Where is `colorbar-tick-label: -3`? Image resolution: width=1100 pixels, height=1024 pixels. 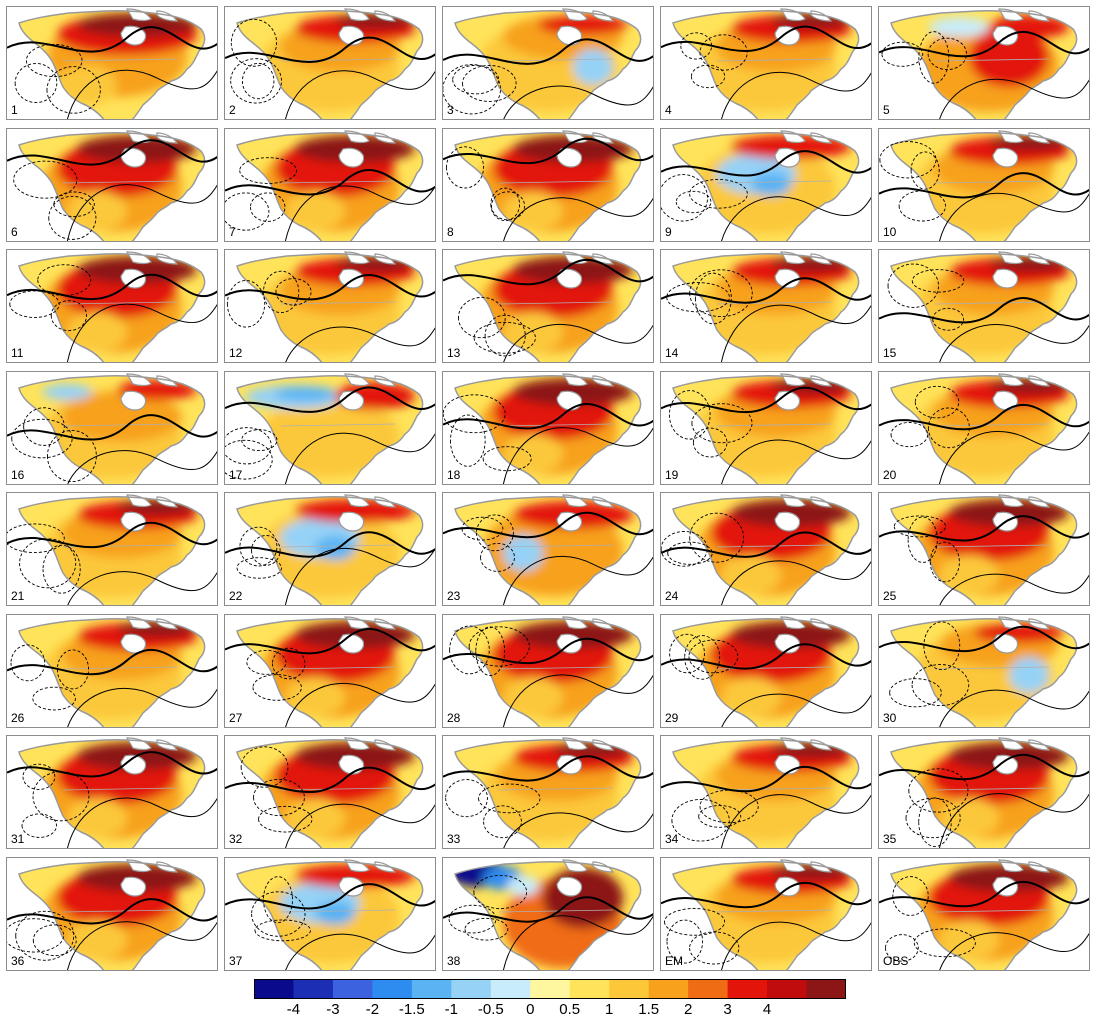
colorbar-tick-label: -3 is located at coordinates (333, 1009).